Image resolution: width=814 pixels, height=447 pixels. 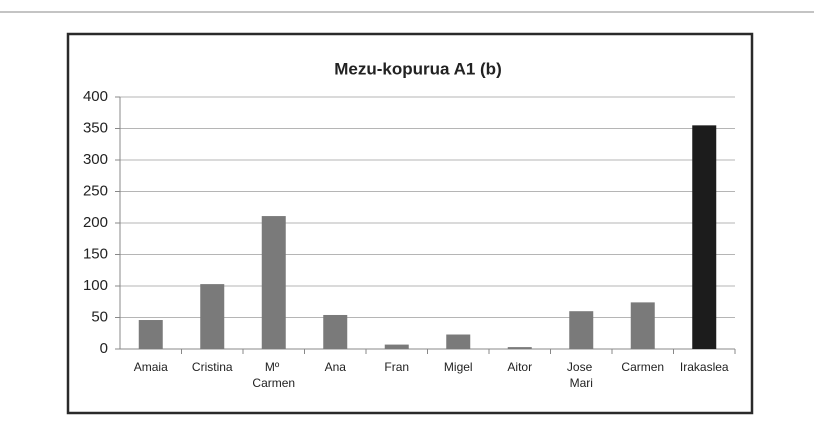 What do you see at coordinates (95, 159) in the screenshot?
I see `y-tick-label: 300` at bounding box center [95, 159].